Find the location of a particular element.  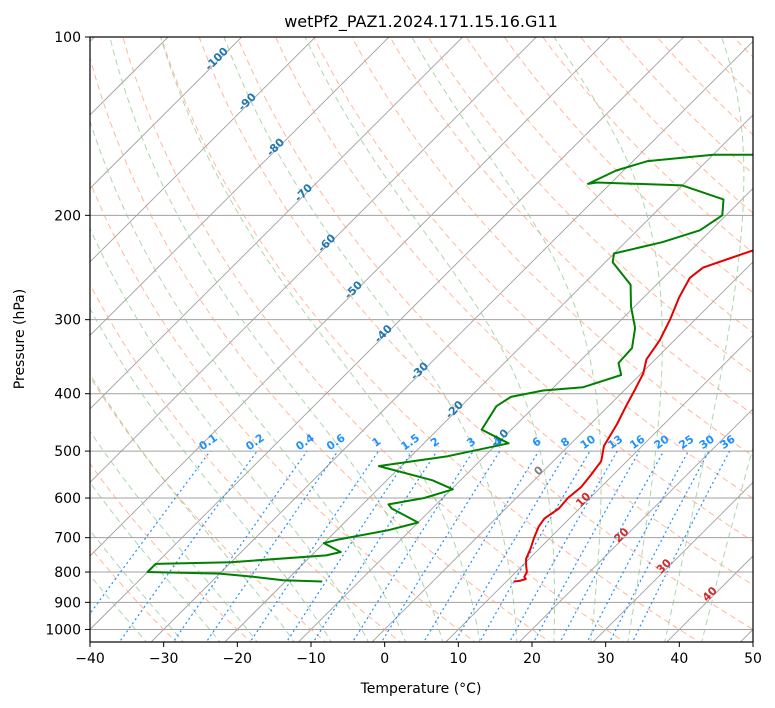

moist-adiabat-label: -80 is located at coordinates (275, 146).